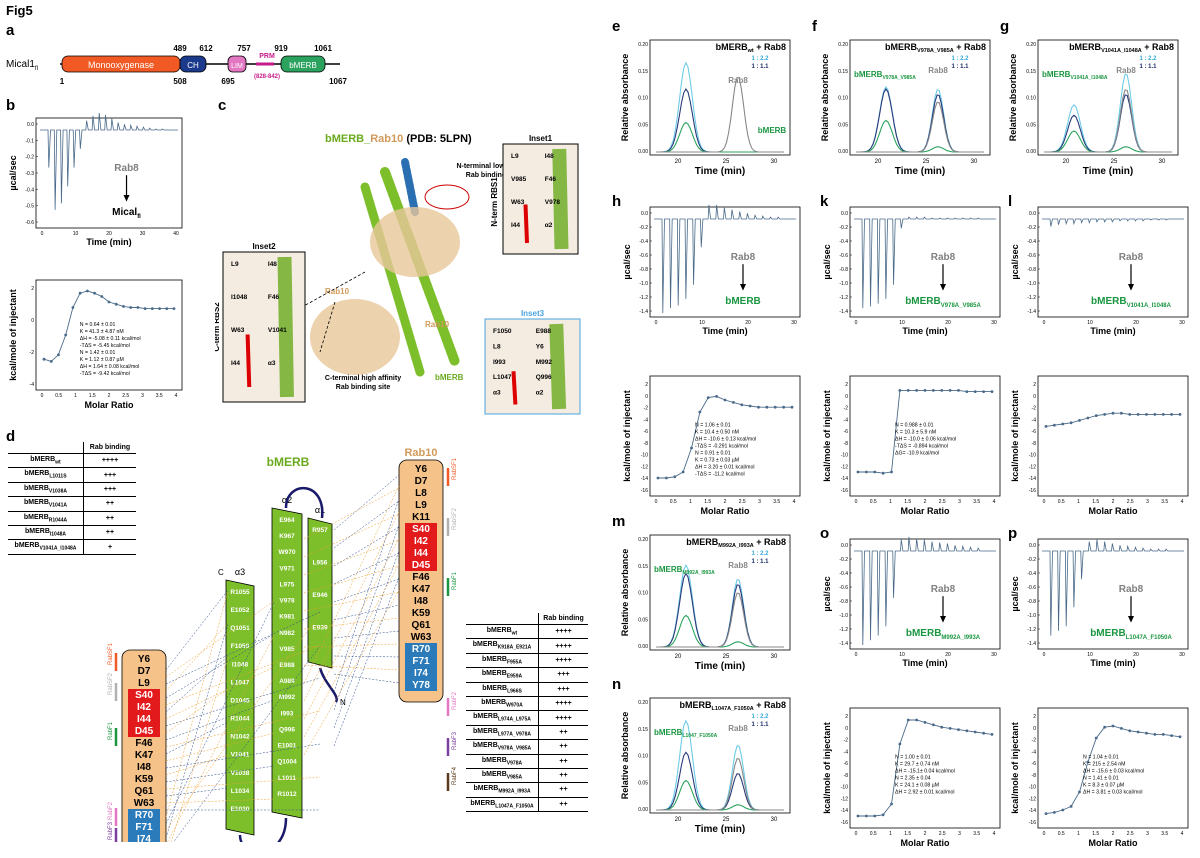 Image resolution: width=1200 pixels, height=858 pixels. Describe the element at coordinates (843, 630) in the screenshot. I see `y-tick-label: -1.2` at that location.